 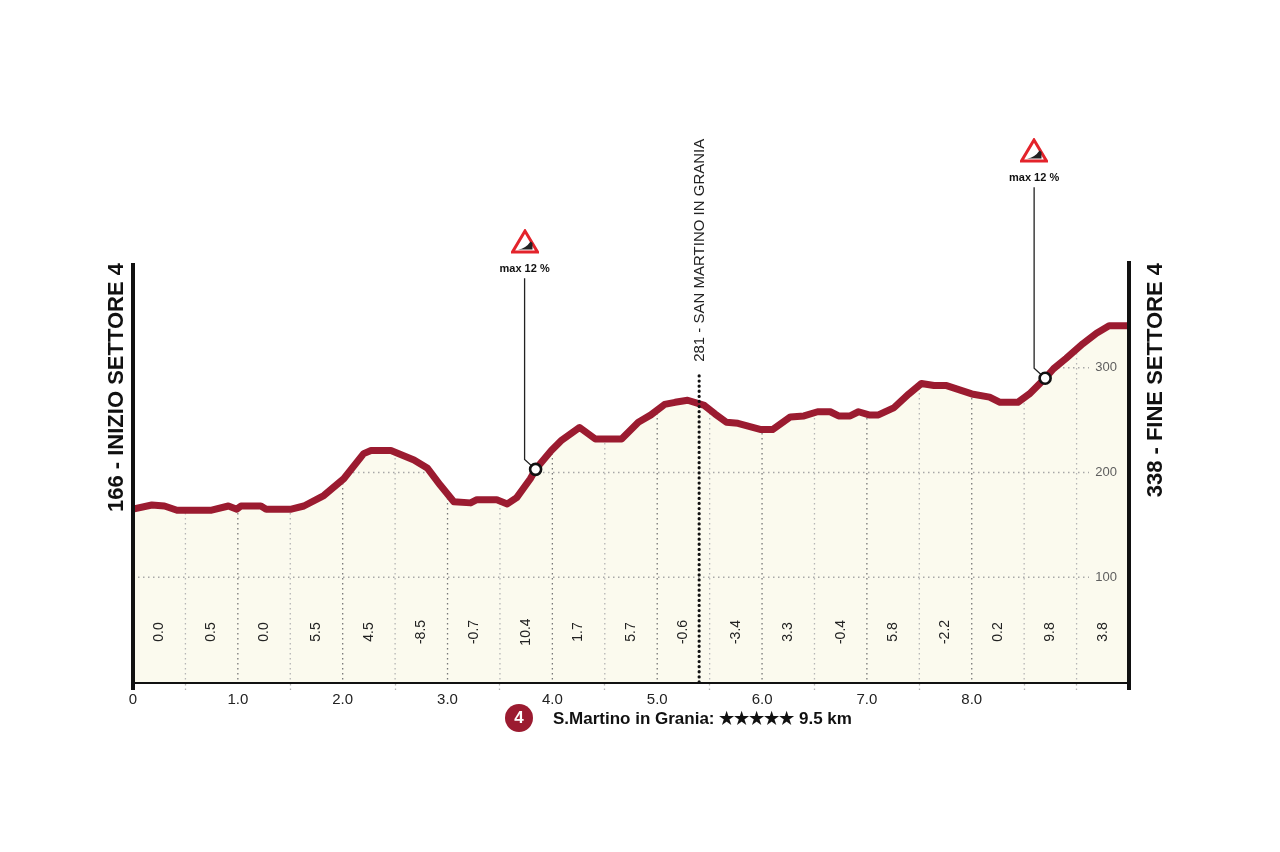 I want to click on x-tick-label: 4.0, so click(x=552, y=699).